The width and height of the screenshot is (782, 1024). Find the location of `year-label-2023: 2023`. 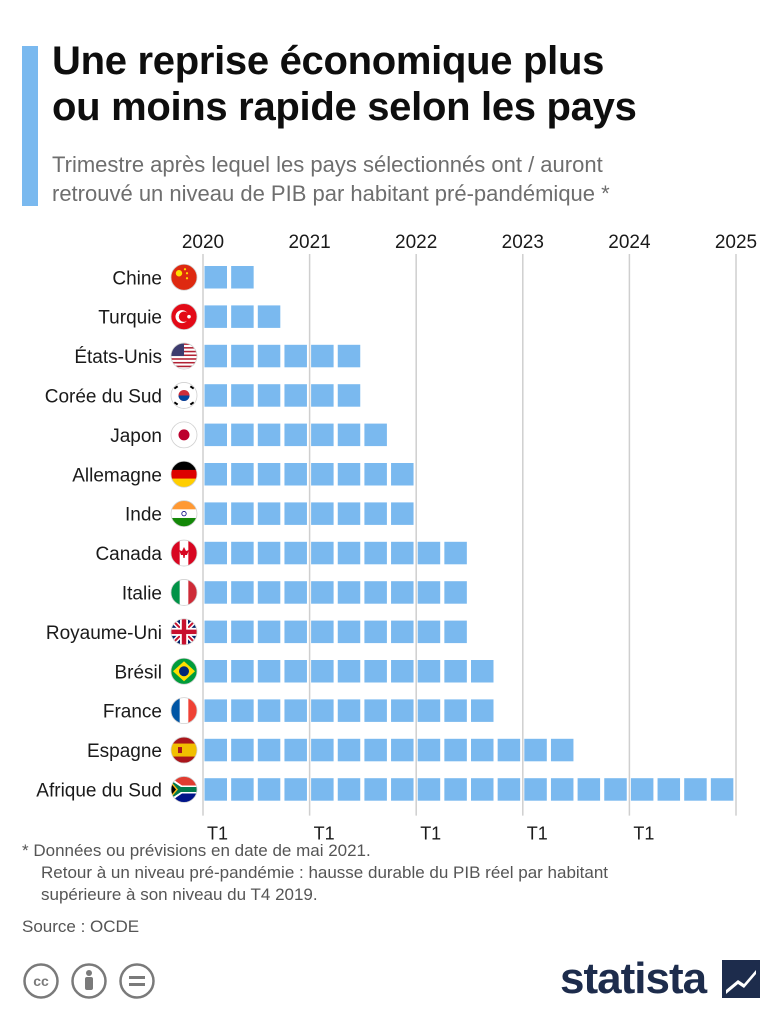

year-label-2023: 2023 is located at coordinates (523, 242).